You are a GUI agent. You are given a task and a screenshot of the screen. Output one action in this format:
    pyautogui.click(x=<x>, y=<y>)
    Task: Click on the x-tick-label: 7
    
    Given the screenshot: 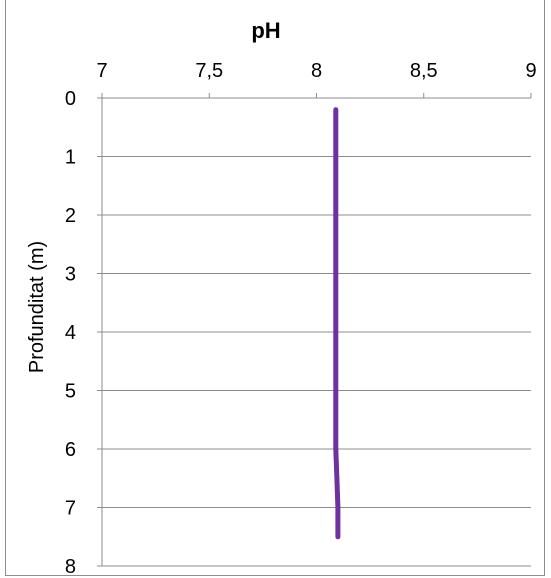 What is the action you would take?
    pyautogui.click(x=101, y=71)
    